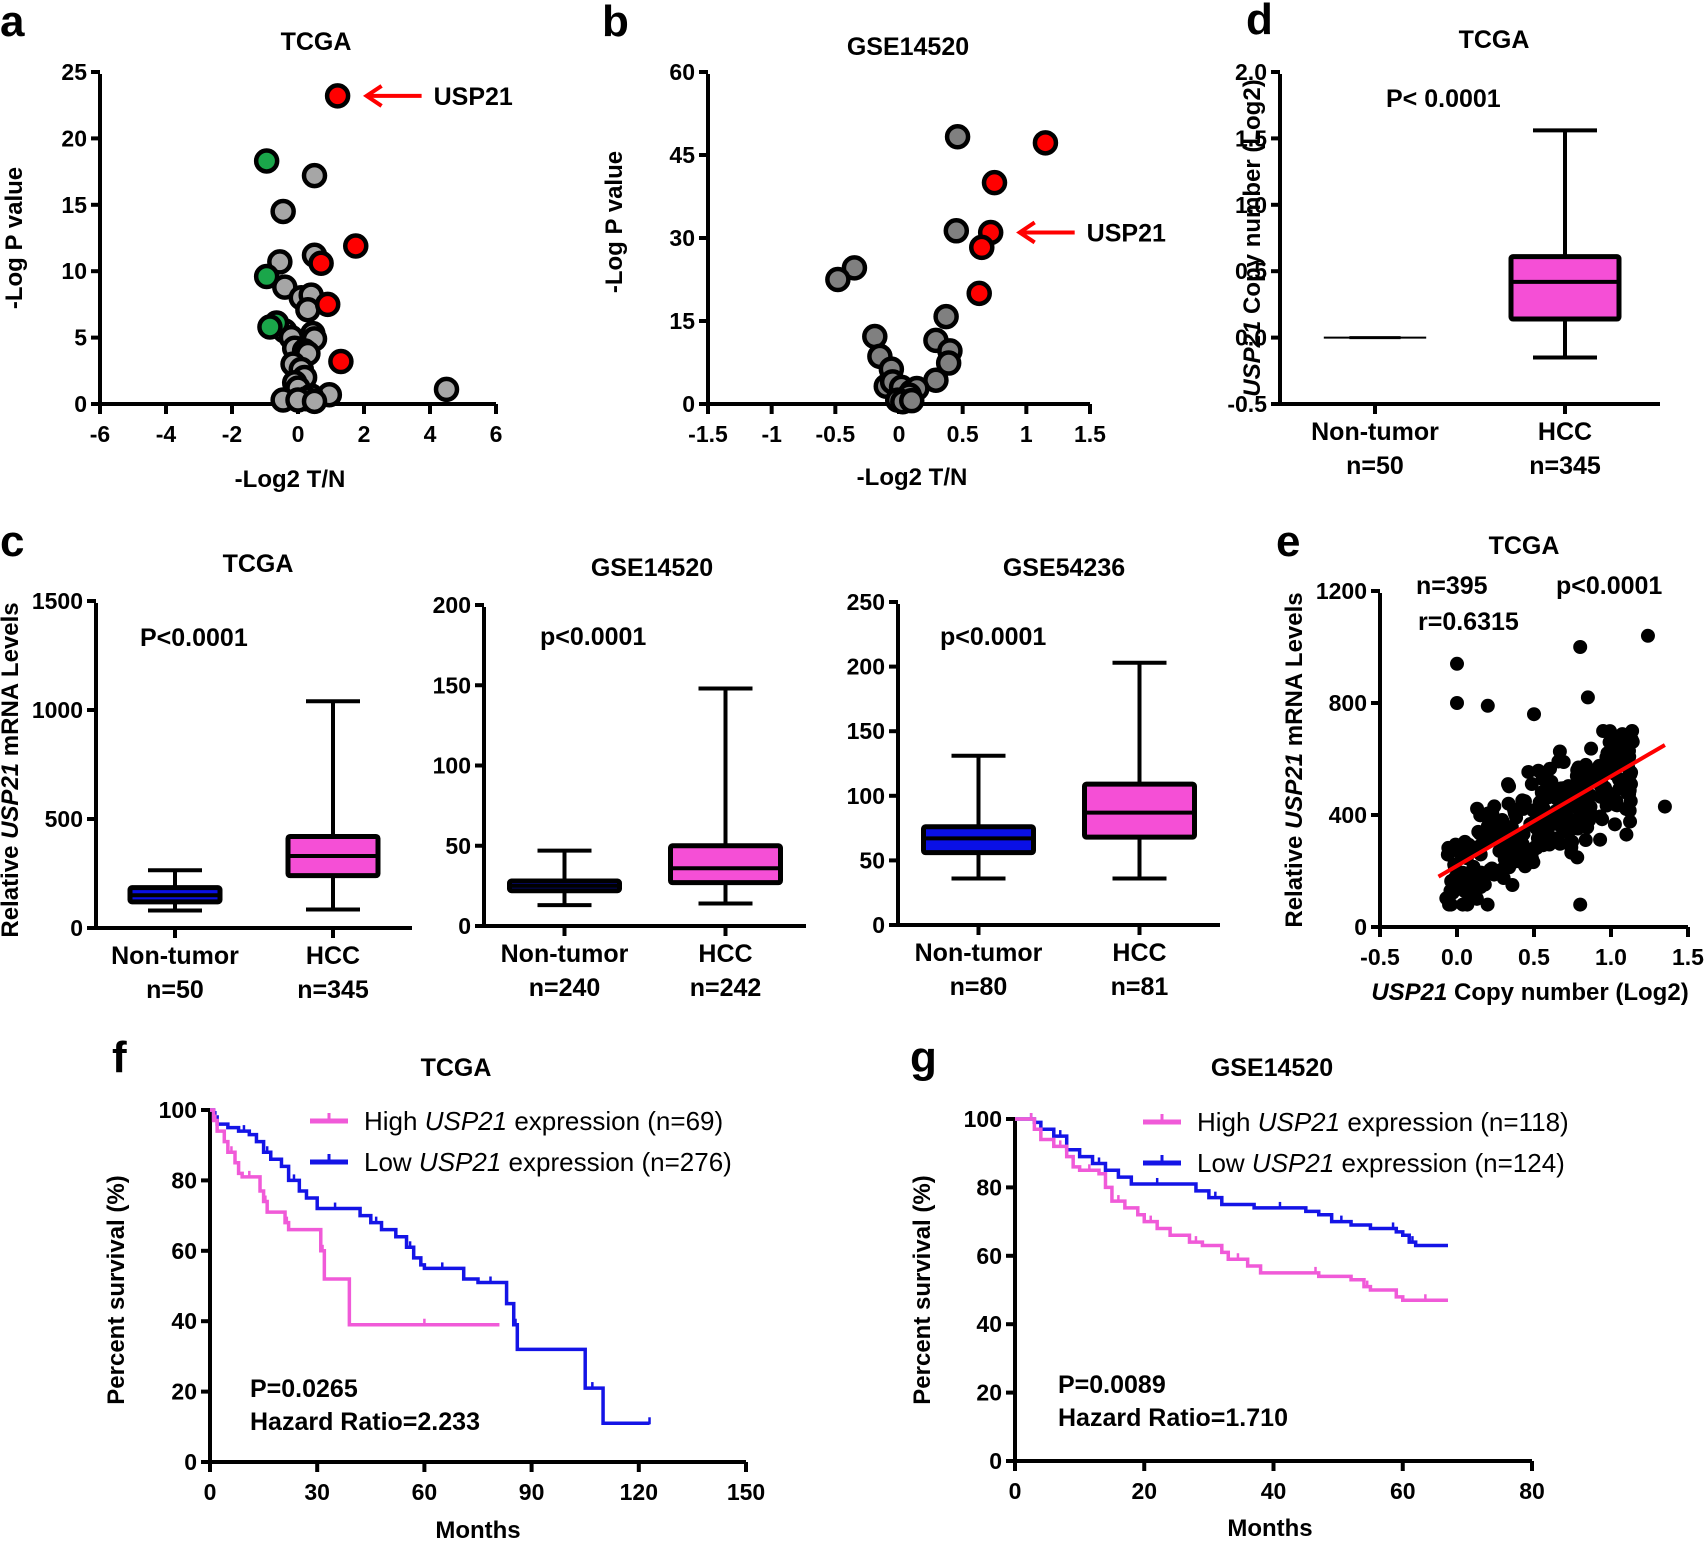 This screenshot has height=1542, width=1708. Describe the element at coordinates (64, 819) in the screenshot. I see `y-tick-label: 500` at that location.